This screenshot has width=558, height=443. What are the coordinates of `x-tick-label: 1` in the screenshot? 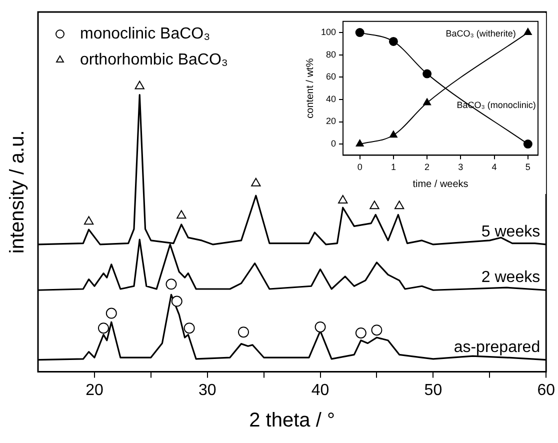 It's located at (393, 167).